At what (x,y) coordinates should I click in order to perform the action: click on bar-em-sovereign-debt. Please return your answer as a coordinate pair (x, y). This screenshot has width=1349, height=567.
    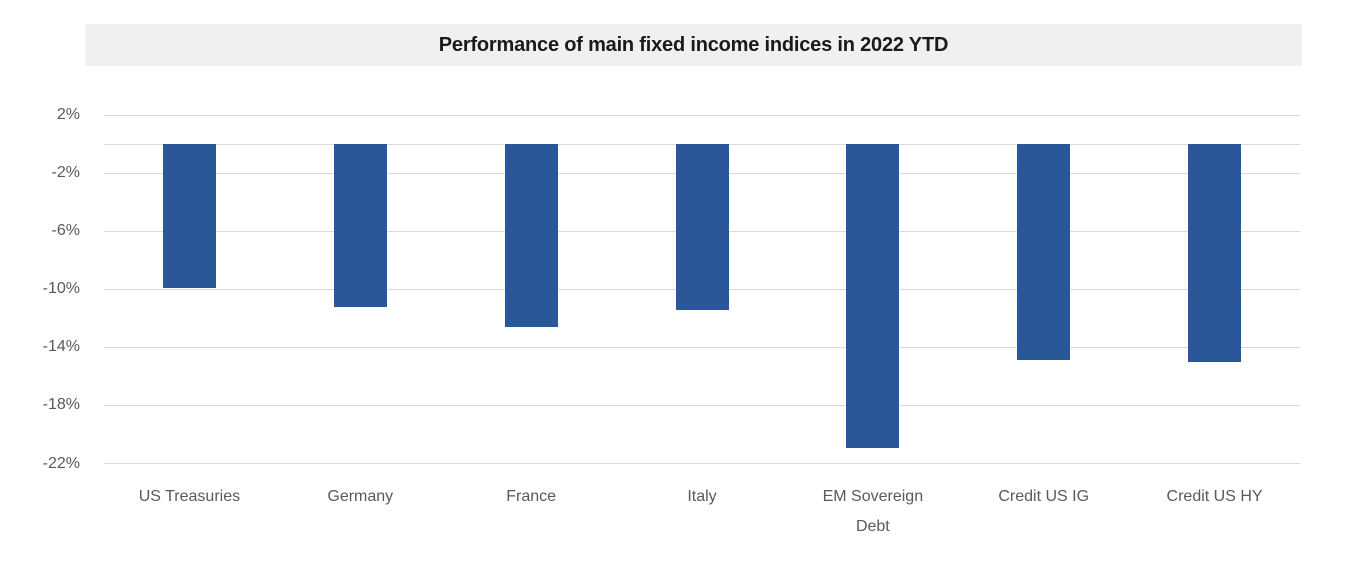
    Looking at the image, I should click on (873, 296).